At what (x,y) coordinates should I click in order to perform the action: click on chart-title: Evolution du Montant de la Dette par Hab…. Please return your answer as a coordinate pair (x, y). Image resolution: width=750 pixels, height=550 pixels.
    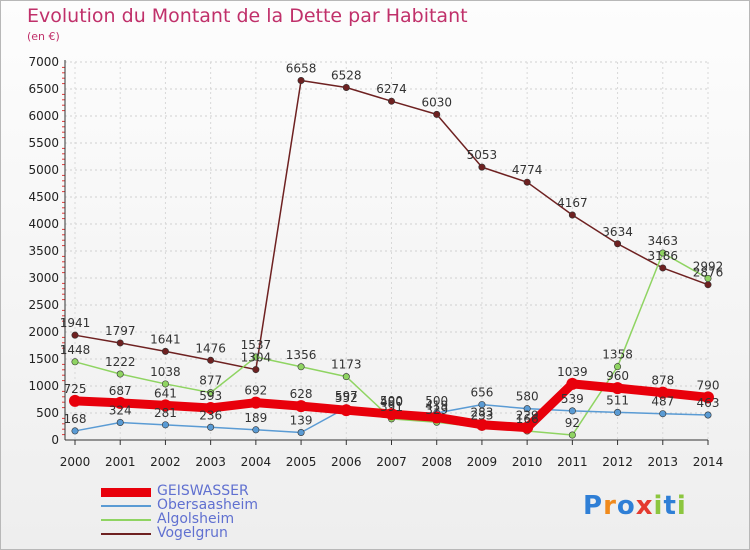
    Looking at the image, I should click on (247, 16).